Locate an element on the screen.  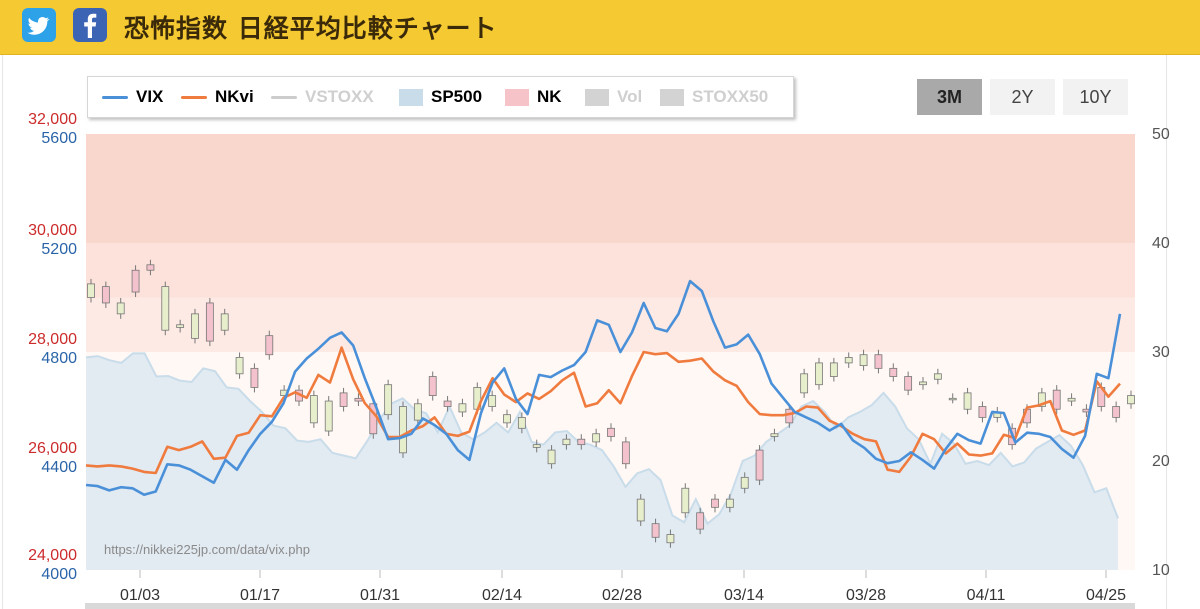
legend-item-vstoxx: VSTOXX is located at coordinates (322, 97).